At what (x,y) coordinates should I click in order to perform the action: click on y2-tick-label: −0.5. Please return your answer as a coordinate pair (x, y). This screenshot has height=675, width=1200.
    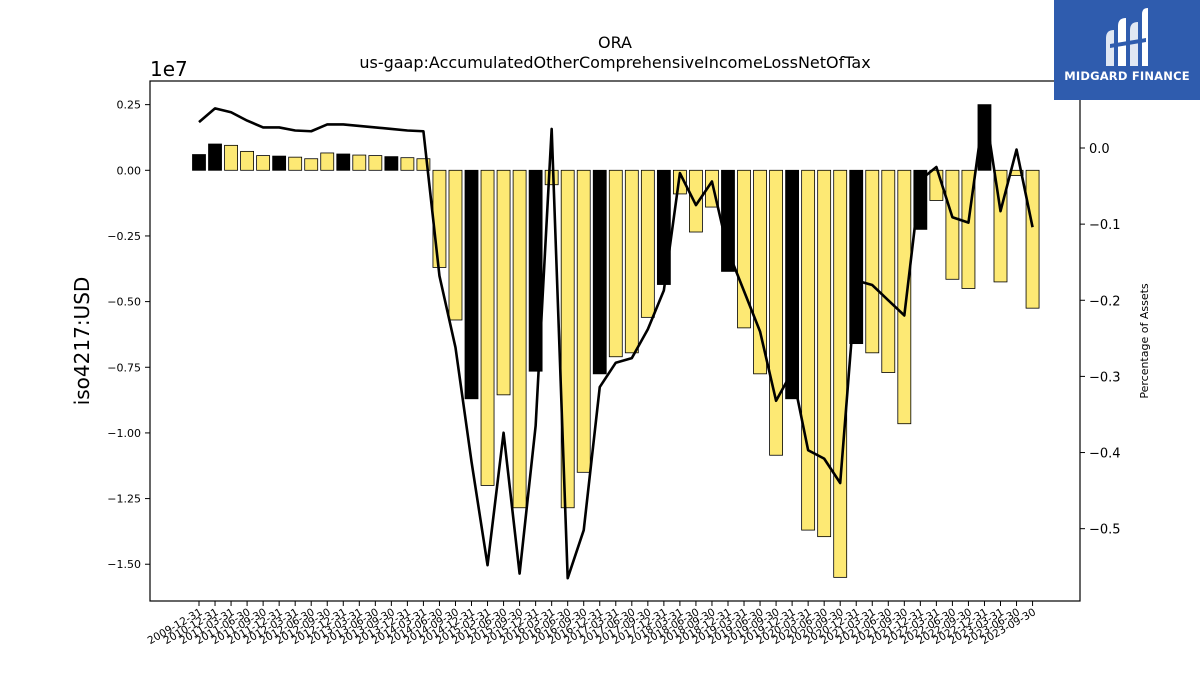
    Looking at the image, I should click on (1105, 530).